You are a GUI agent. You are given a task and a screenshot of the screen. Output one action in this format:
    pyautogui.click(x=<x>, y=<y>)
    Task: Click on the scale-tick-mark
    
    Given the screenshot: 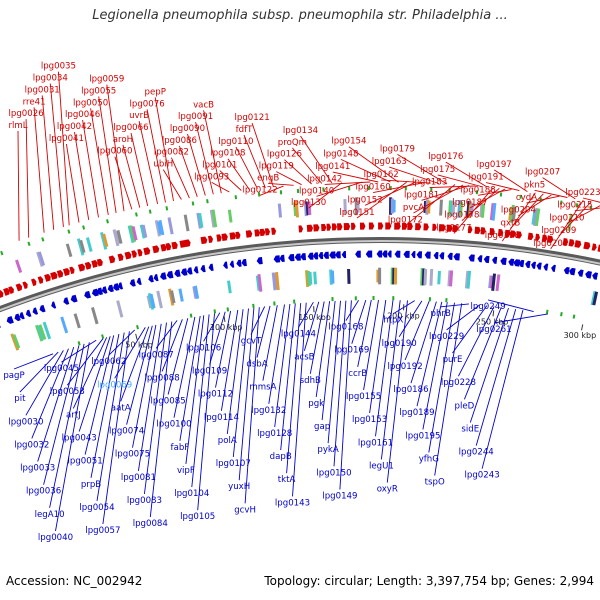 What is the action you would take?
    pyautogui.click(x=136, y=336)
    